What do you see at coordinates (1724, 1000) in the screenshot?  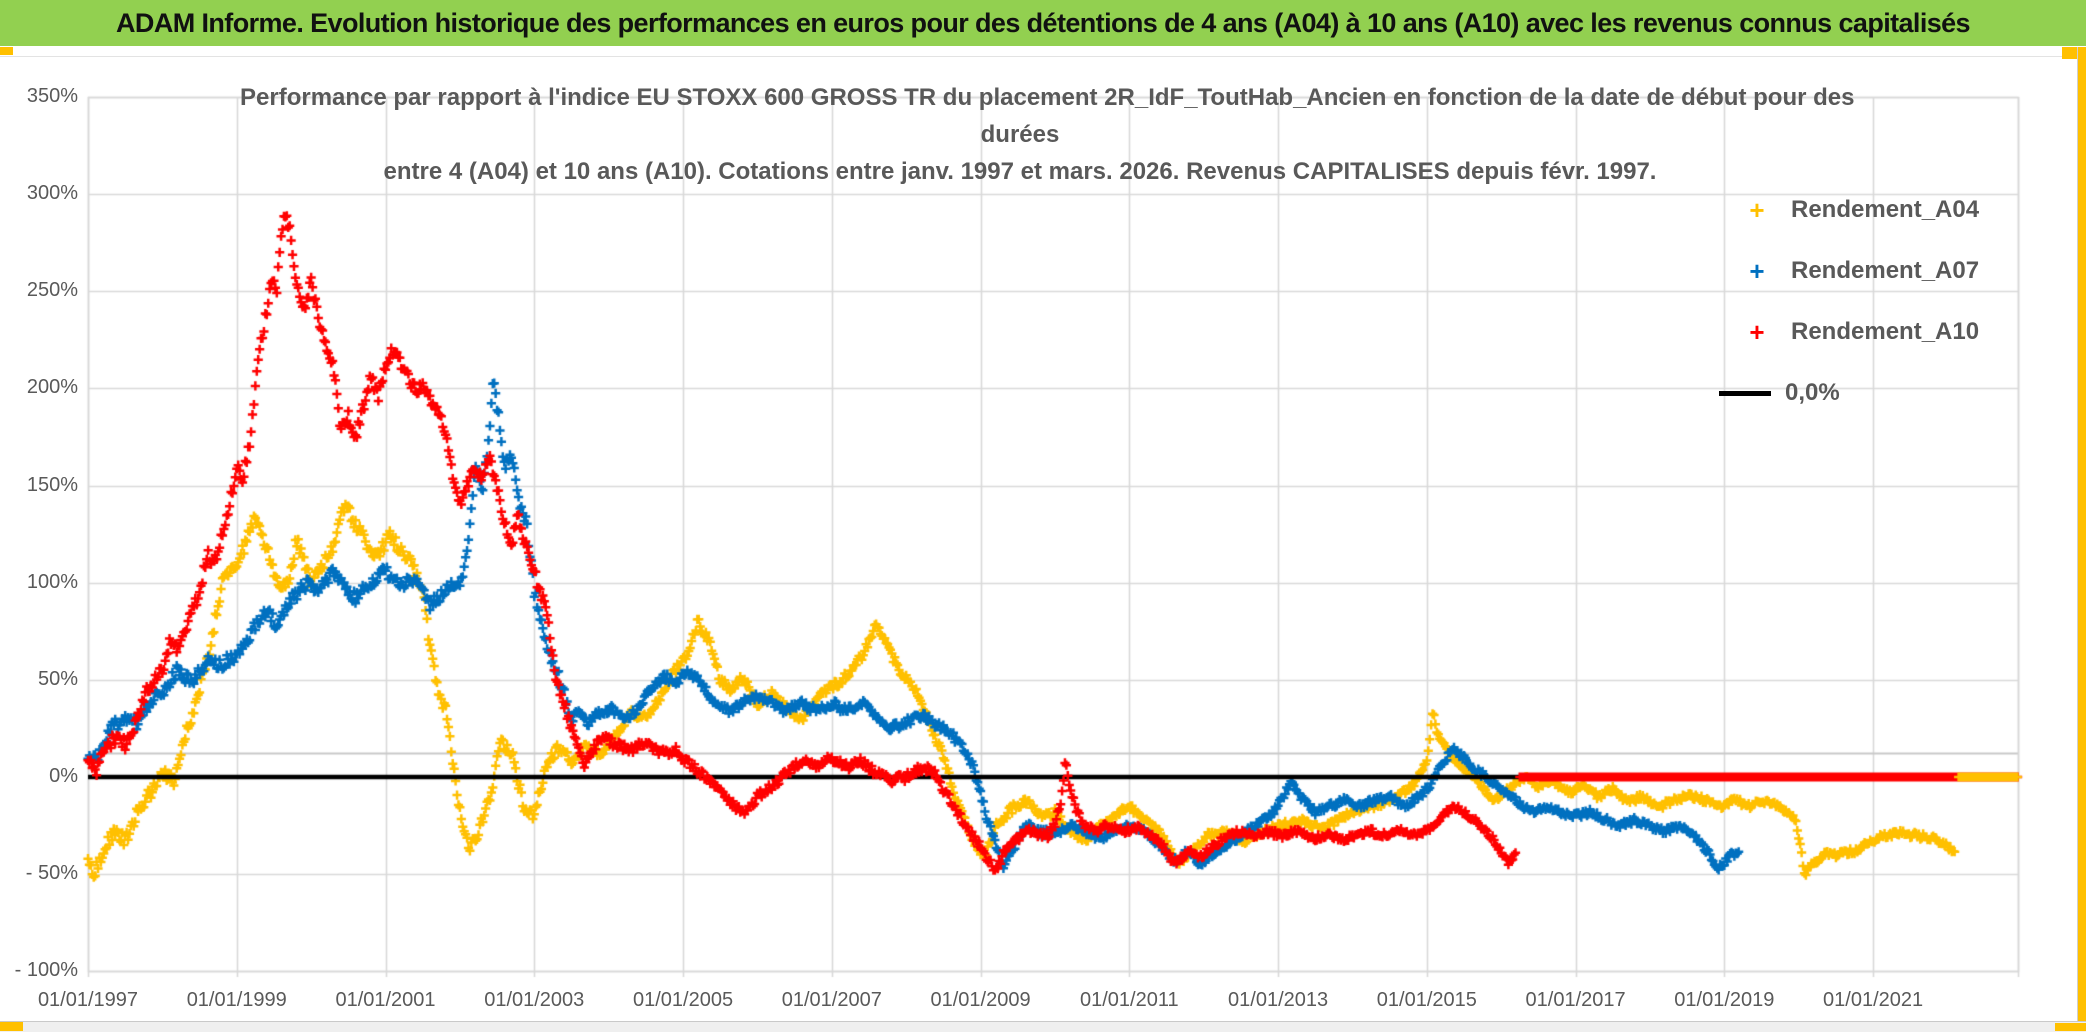 I see `x-tick-label: 01/01/2019` at bounding box center [1724, 1000].